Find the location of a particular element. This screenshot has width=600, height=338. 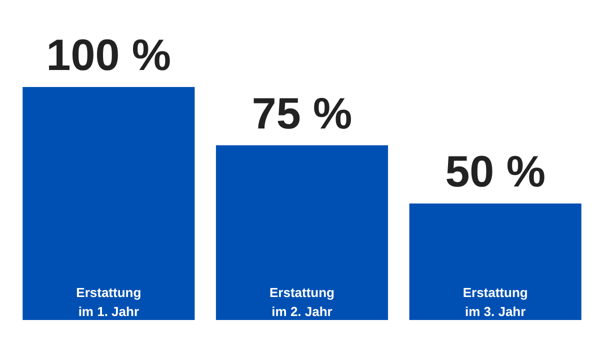

data-label: 50 % is located at coordinates (495, 172).